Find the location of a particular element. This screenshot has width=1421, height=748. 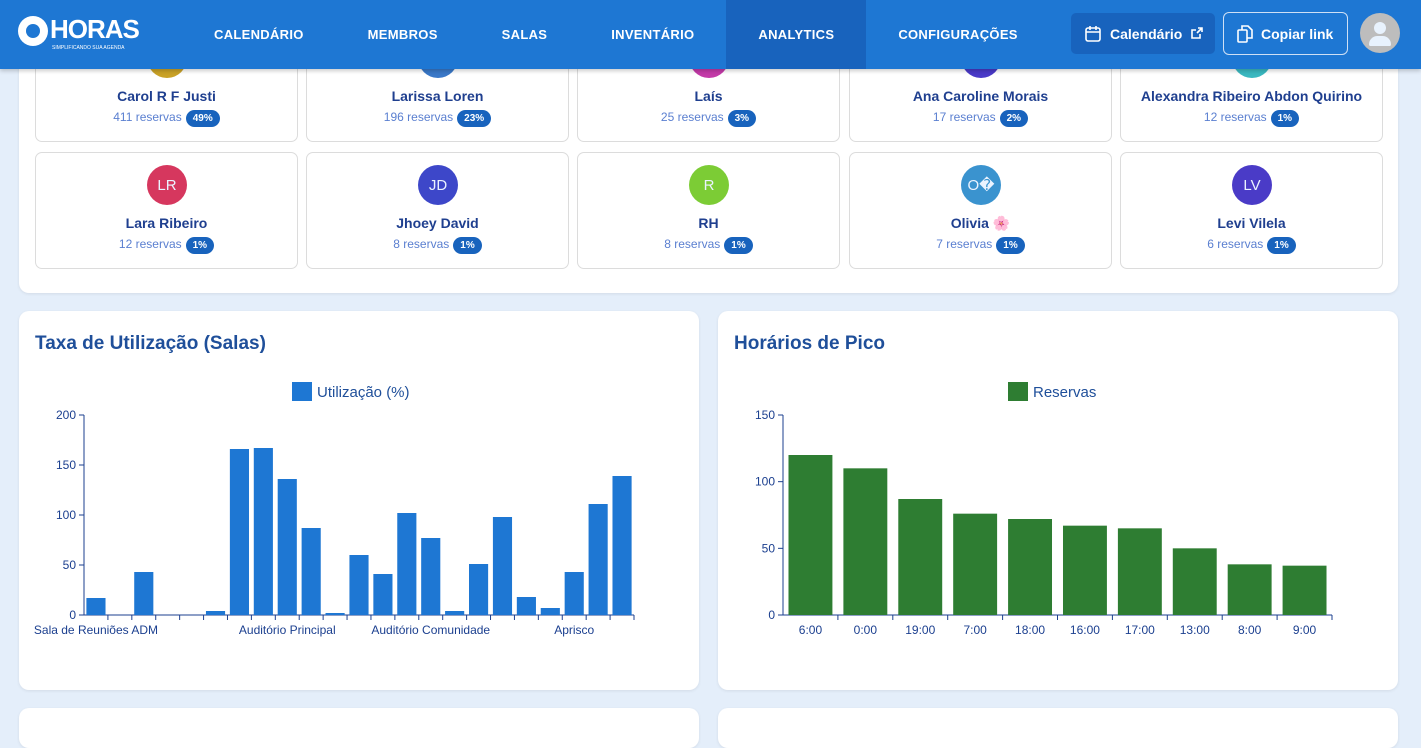

nav-calendário: CALENDÁRIO is located at coordinates (259, 34).